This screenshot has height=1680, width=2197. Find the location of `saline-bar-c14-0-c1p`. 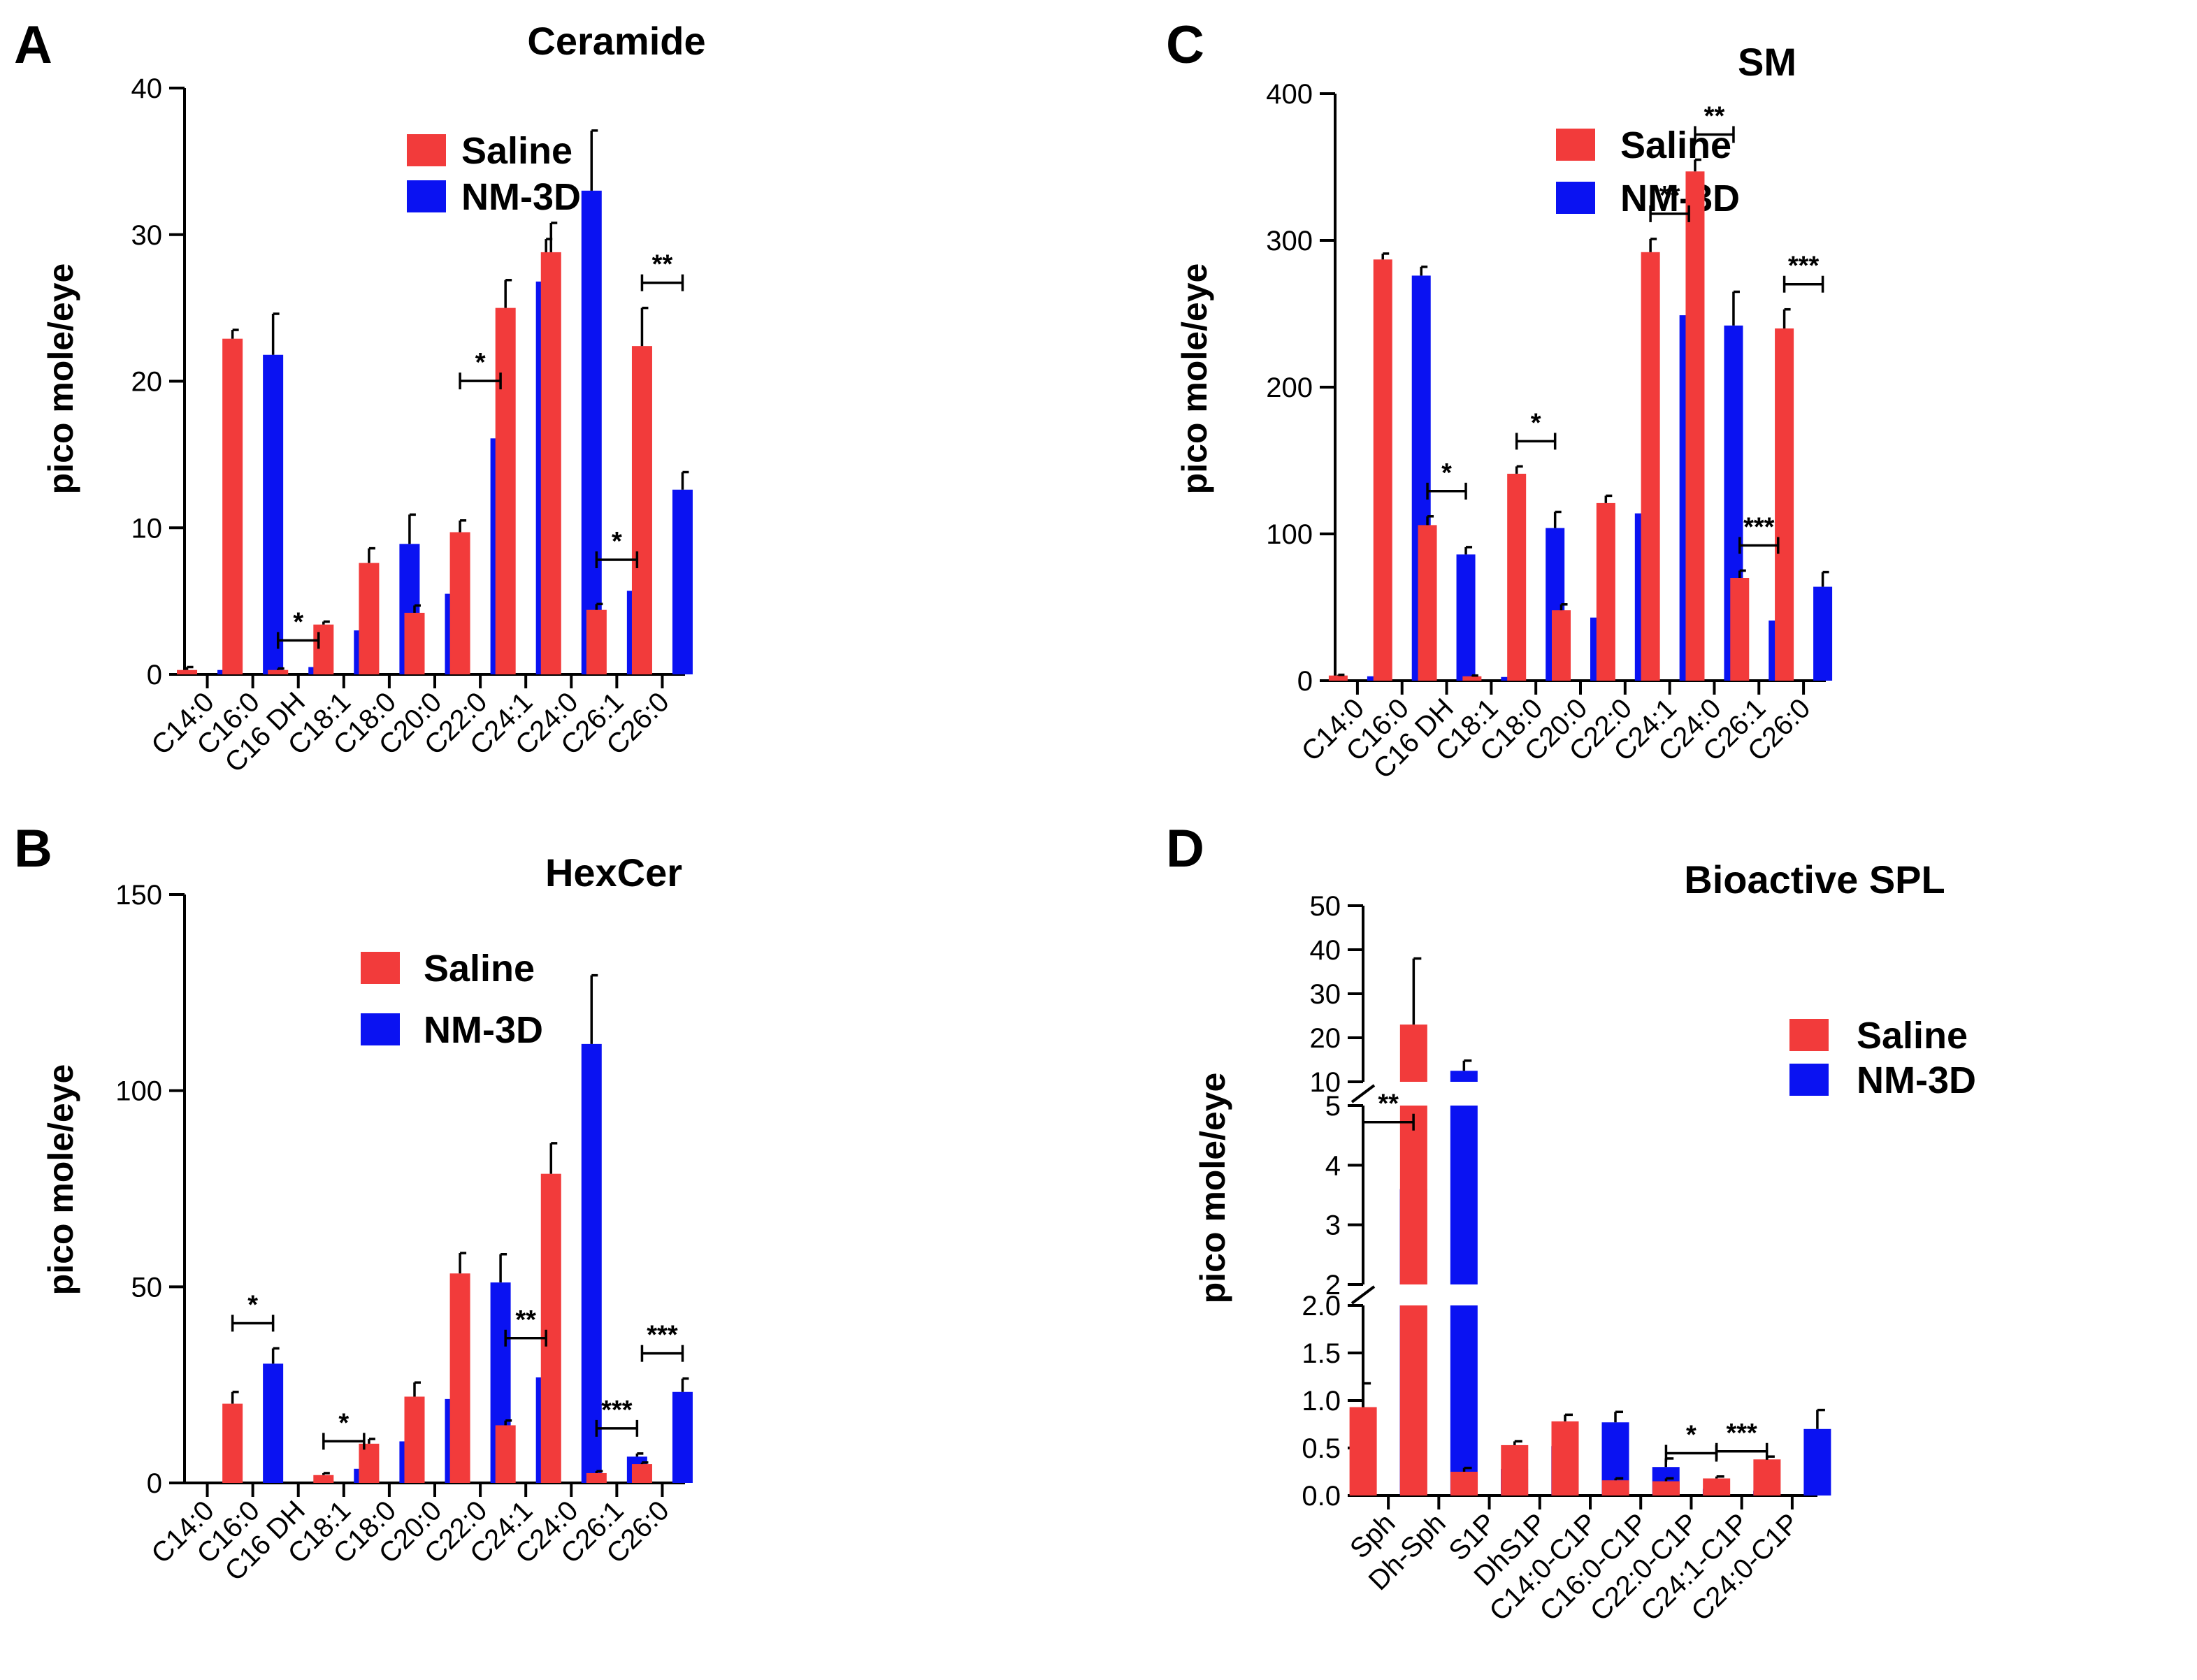

saline-bar-c14-0-c1p is located at coordinates (1565, 1458).